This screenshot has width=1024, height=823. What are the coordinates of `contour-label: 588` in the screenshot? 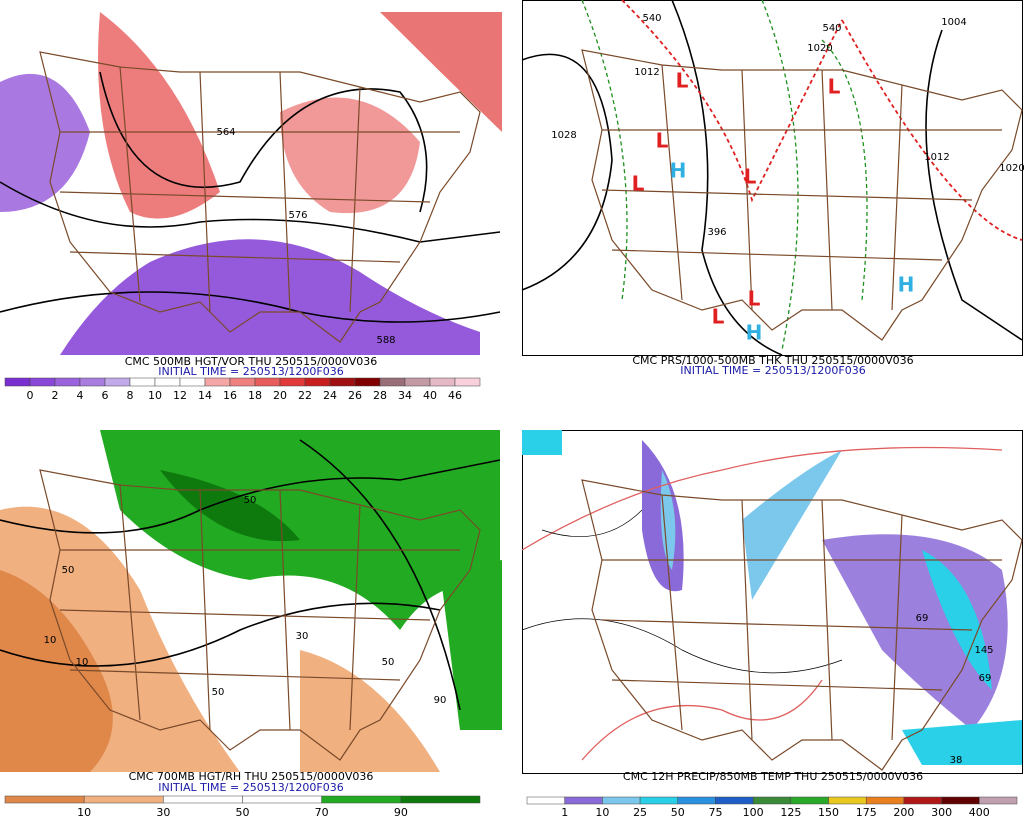 It's located at (385, 340).